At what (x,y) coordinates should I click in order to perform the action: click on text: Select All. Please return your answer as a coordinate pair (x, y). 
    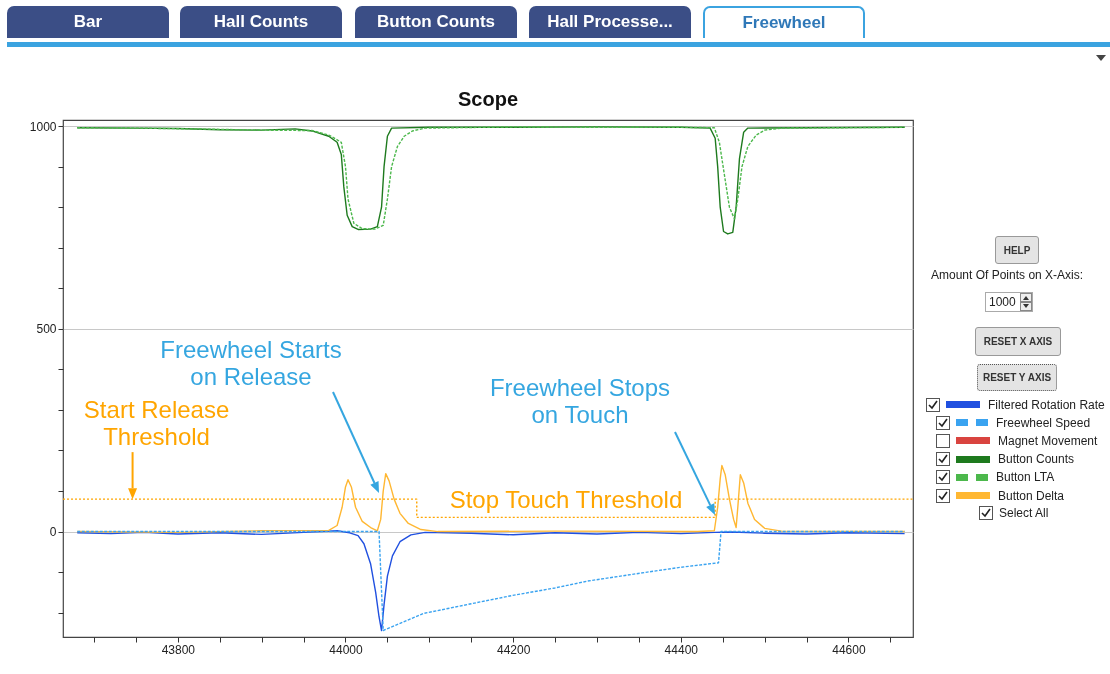
    Looking at the image, I should click on (1024, 512).